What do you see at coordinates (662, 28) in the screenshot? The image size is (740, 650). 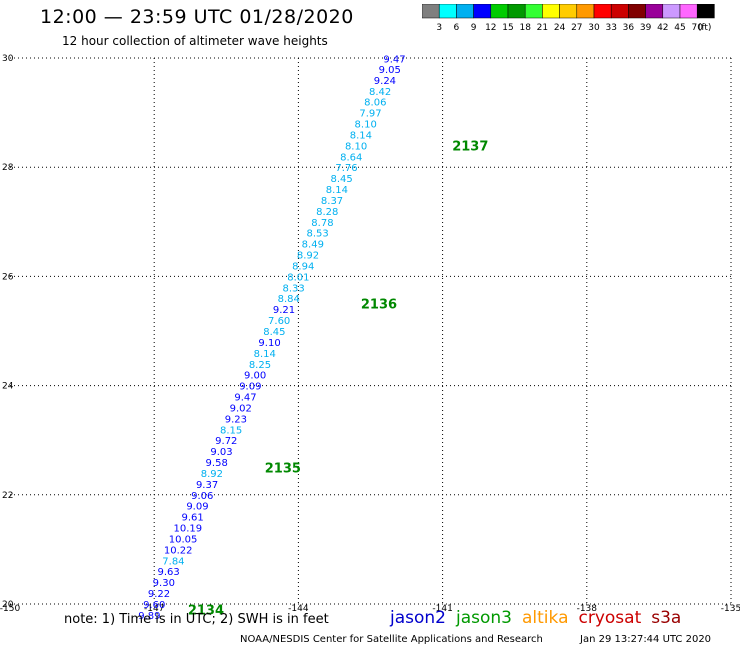 I see `colorbar-label: 42` at bounding box center [662, 28].